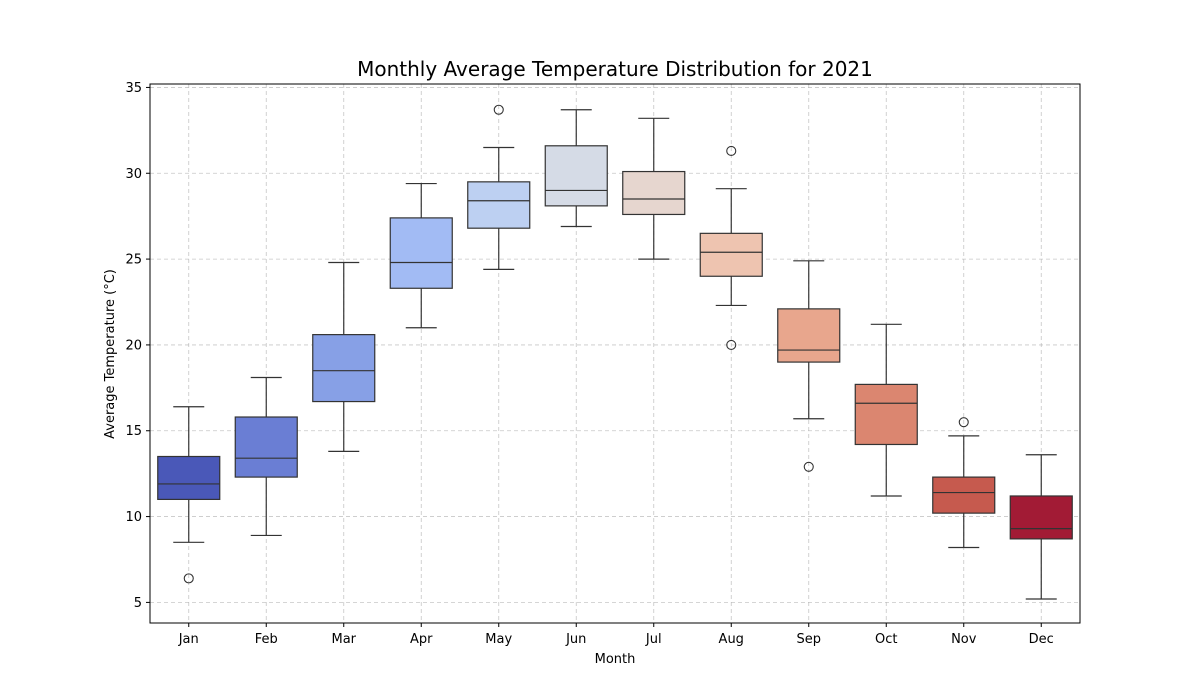  I want to click on y-tick-label: 35, so click(133, 88).